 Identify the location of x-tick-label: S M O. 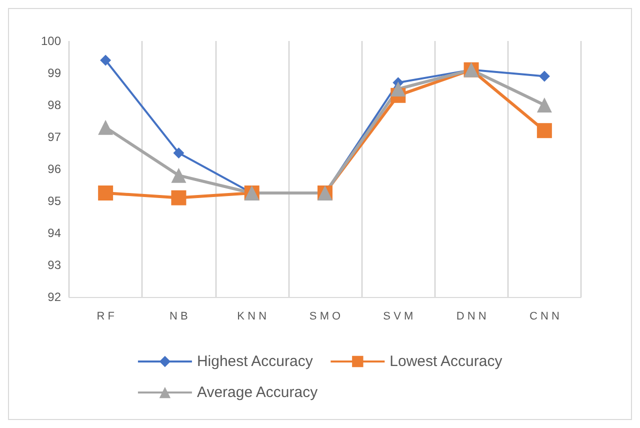
(325, 316).